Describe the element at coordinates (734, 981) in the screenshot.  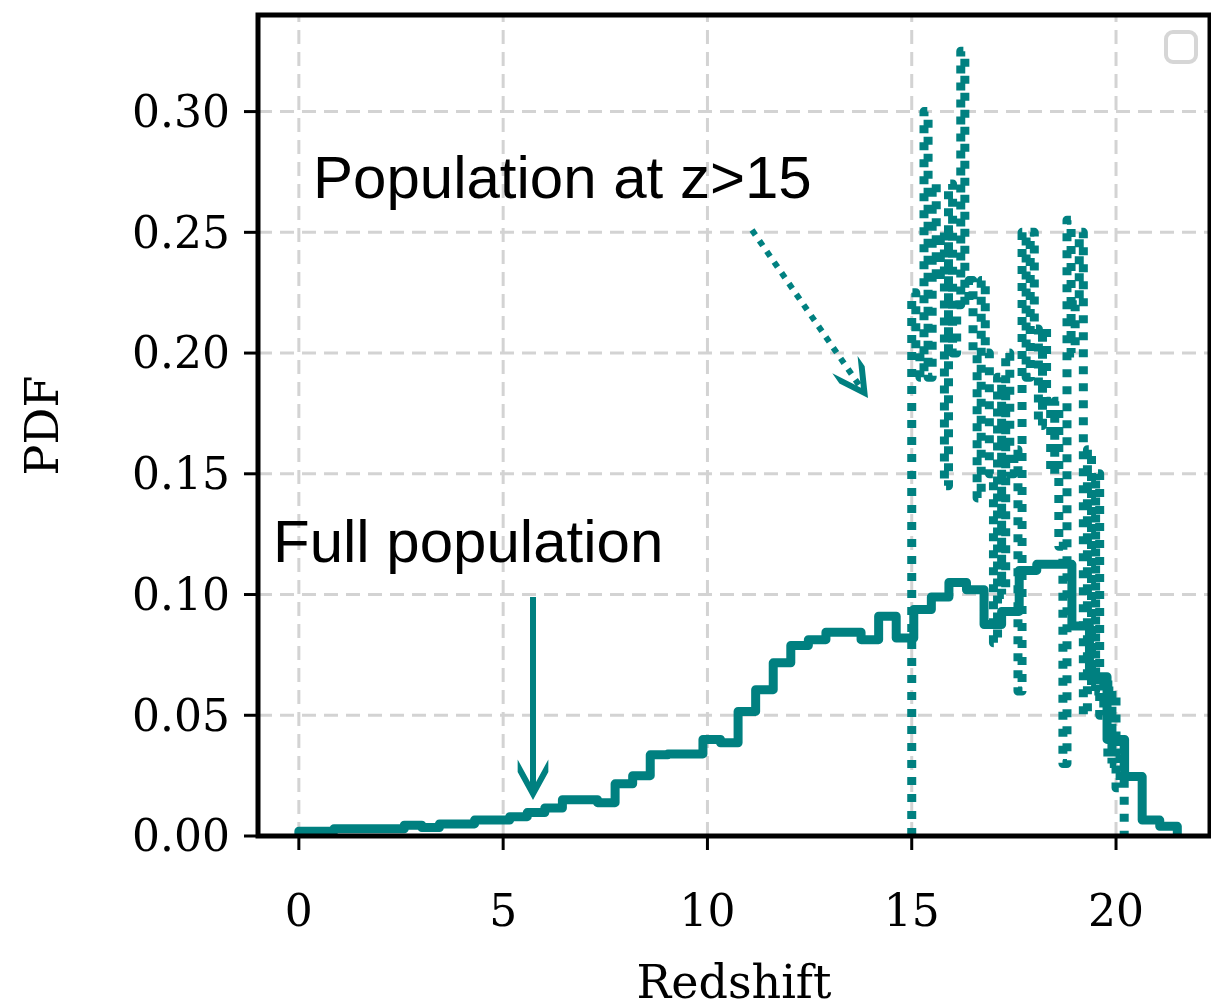
I see `x-axis-title: Redshift` at that location.